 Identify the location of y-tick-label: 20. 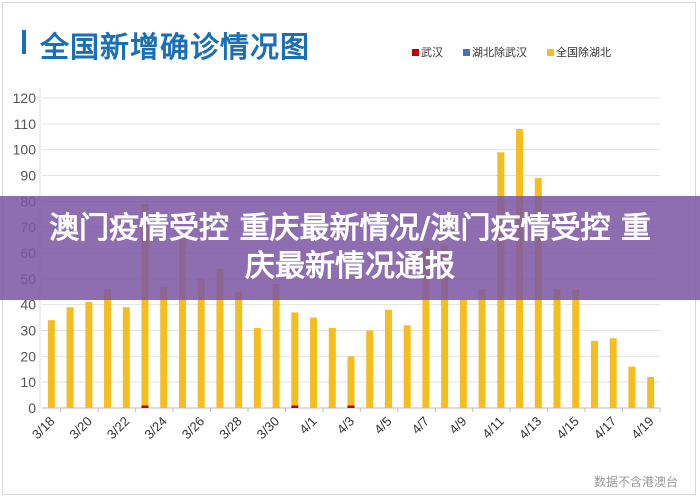
(28, 356).